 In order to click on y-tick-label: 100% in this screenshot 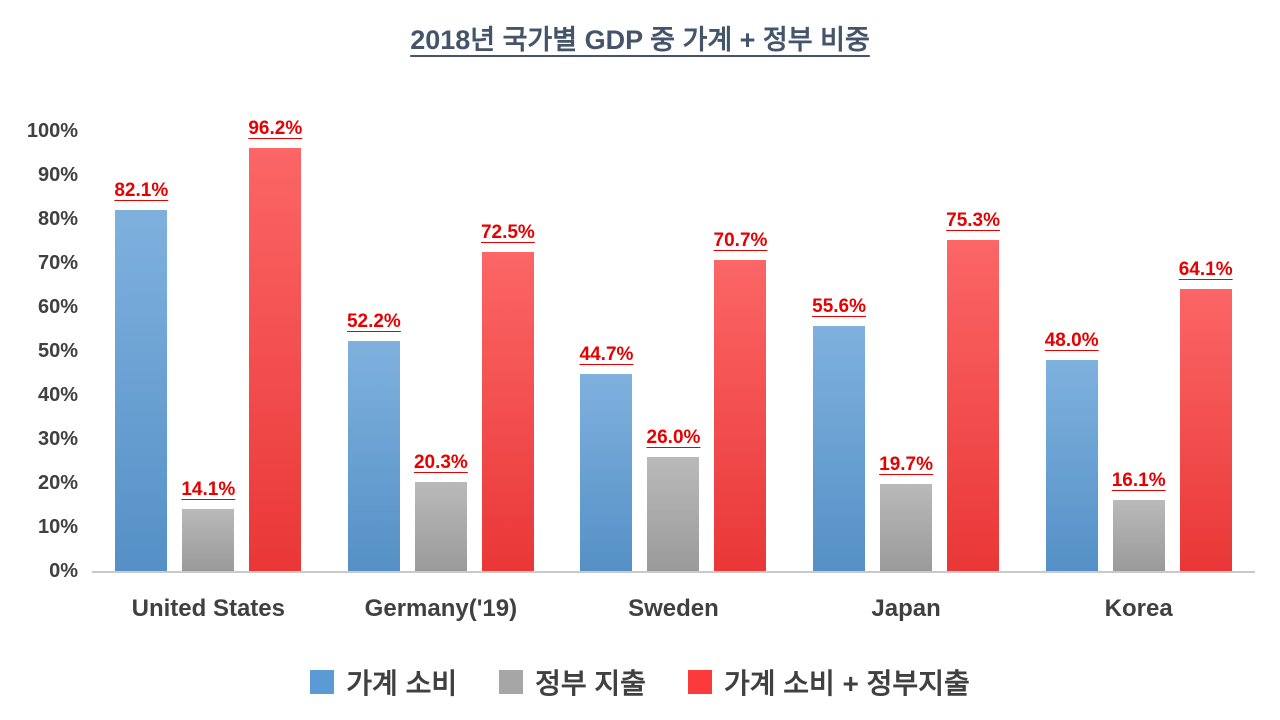, I will do `click(52, 131)`.